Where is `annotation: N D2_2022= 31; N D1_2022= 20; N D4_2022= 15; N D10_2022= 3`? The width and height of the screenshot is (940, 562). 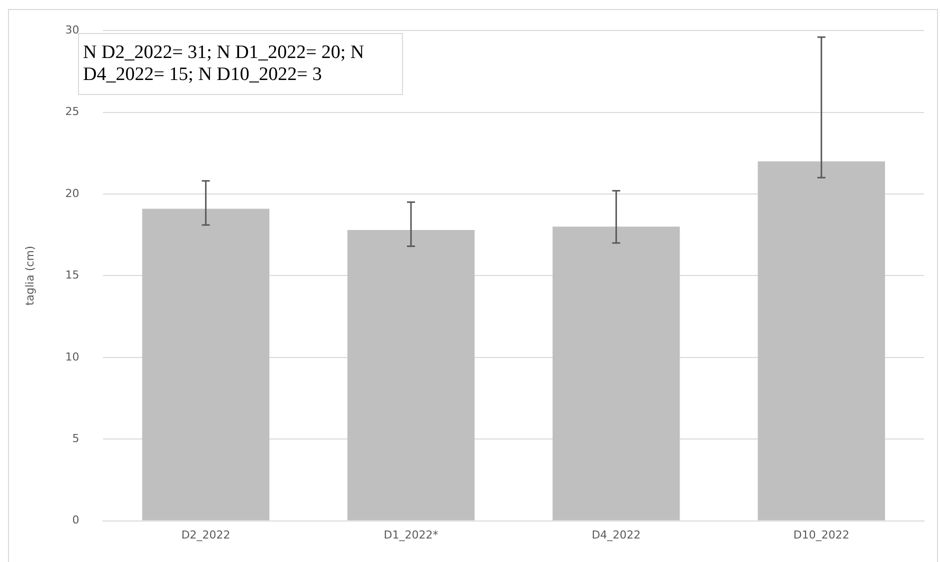 annotation: N D2_2022= 31; N D1_2022= 20; N D4_2022= 15; N D10_2022= 3 is located at coordinates (240, 64).